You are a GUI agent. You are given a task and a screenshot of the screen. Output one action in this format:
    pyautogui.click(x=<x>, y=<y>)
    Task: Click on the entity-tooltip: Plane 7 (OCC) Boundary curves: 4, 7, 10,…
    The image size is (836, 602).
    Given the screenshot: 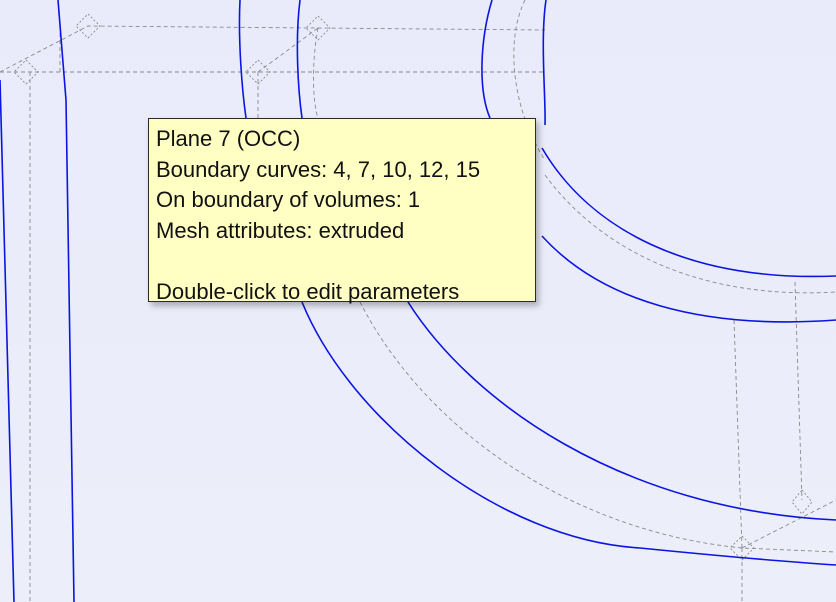 What is the action you would take?
    pyautogui.click(x=342, y=211)
    